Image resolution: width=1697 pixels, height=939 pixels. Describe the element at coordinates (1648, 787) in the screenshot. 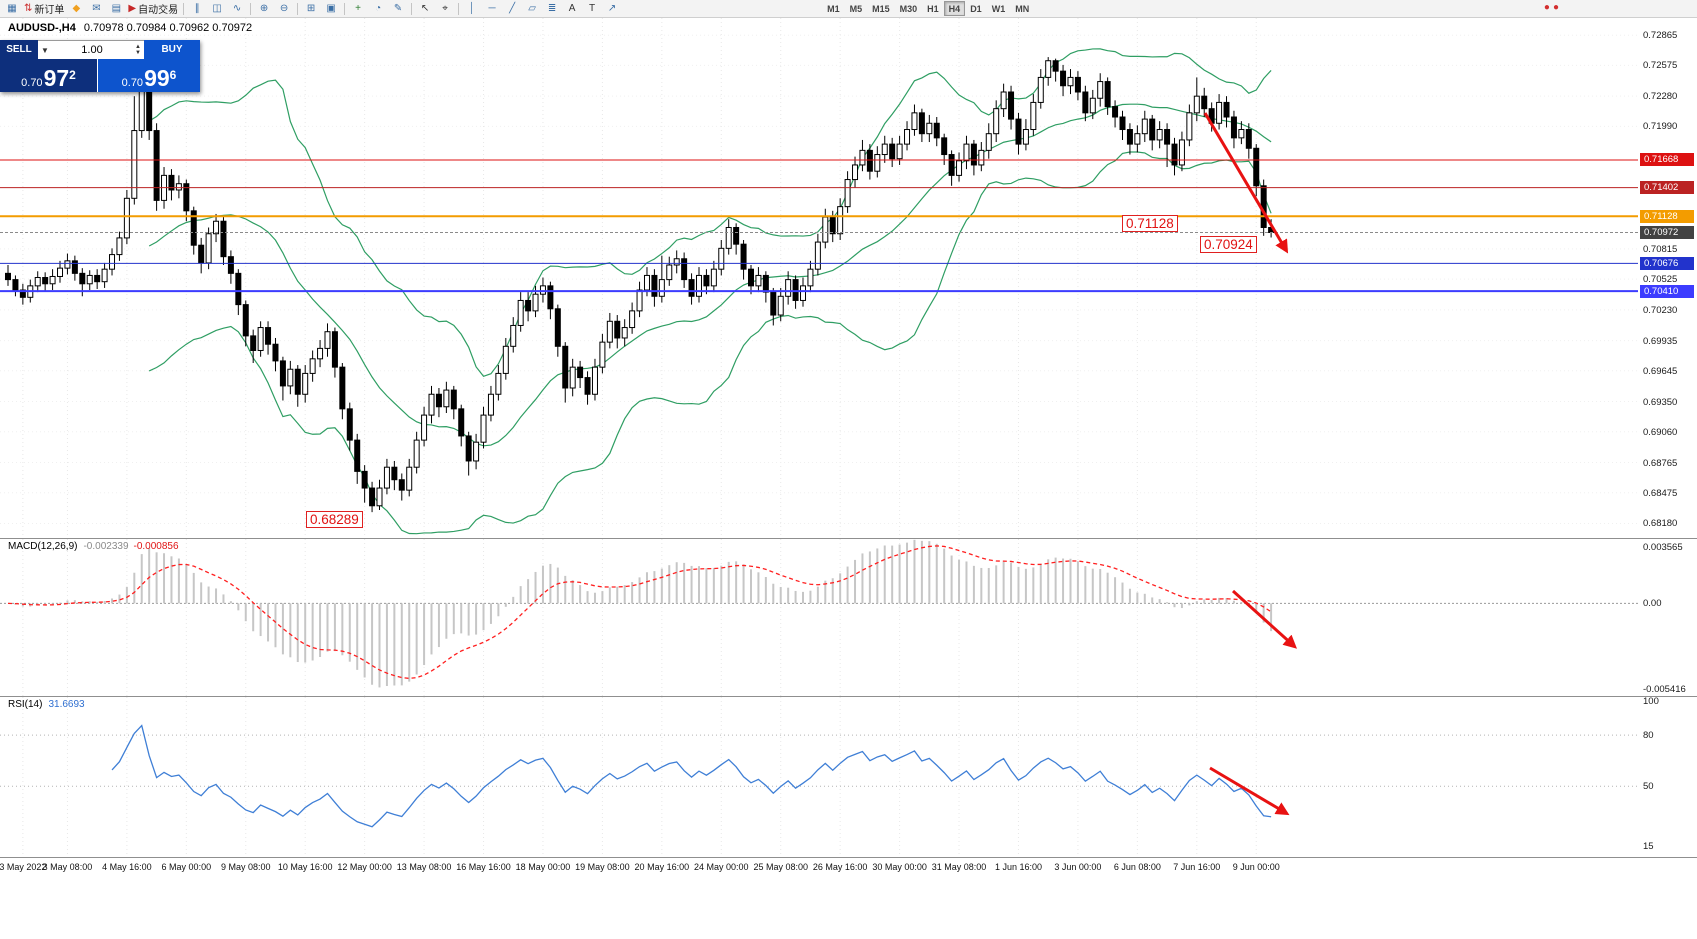

I see `rsi-axis-label: 50` at that location.